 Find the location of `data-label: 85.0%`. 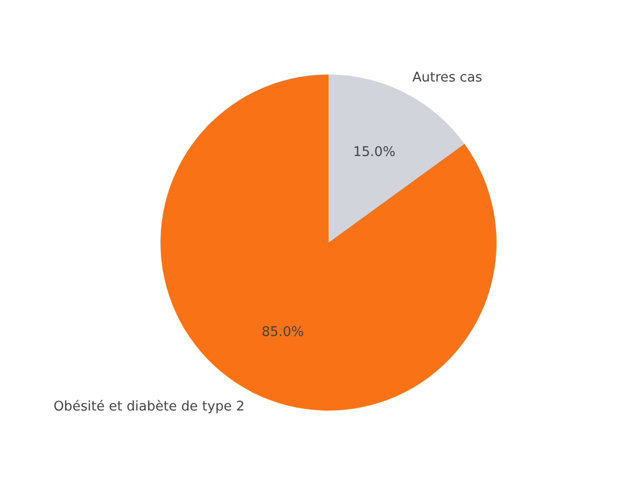

data-label: 85.0% is located at coordinates (283, 332).